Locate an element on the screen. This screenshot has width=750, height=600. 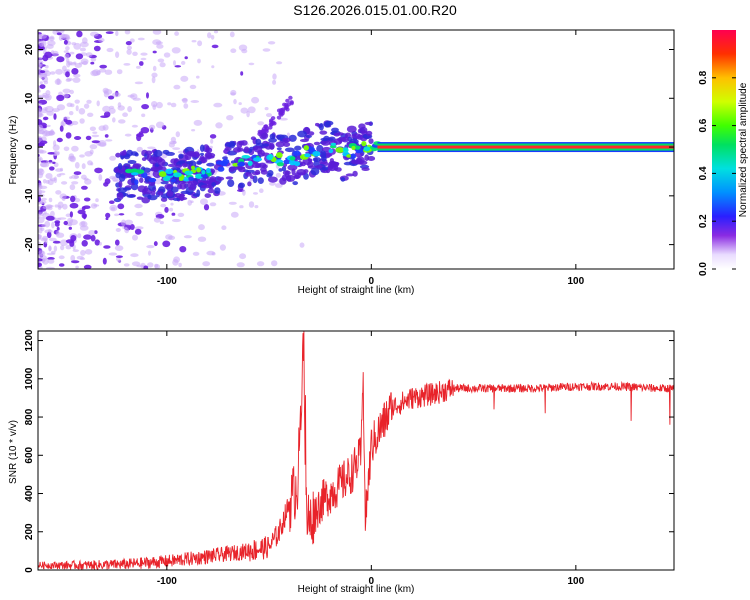
snr-y-tick-label: 1200 is located at coordinates (29, 340).